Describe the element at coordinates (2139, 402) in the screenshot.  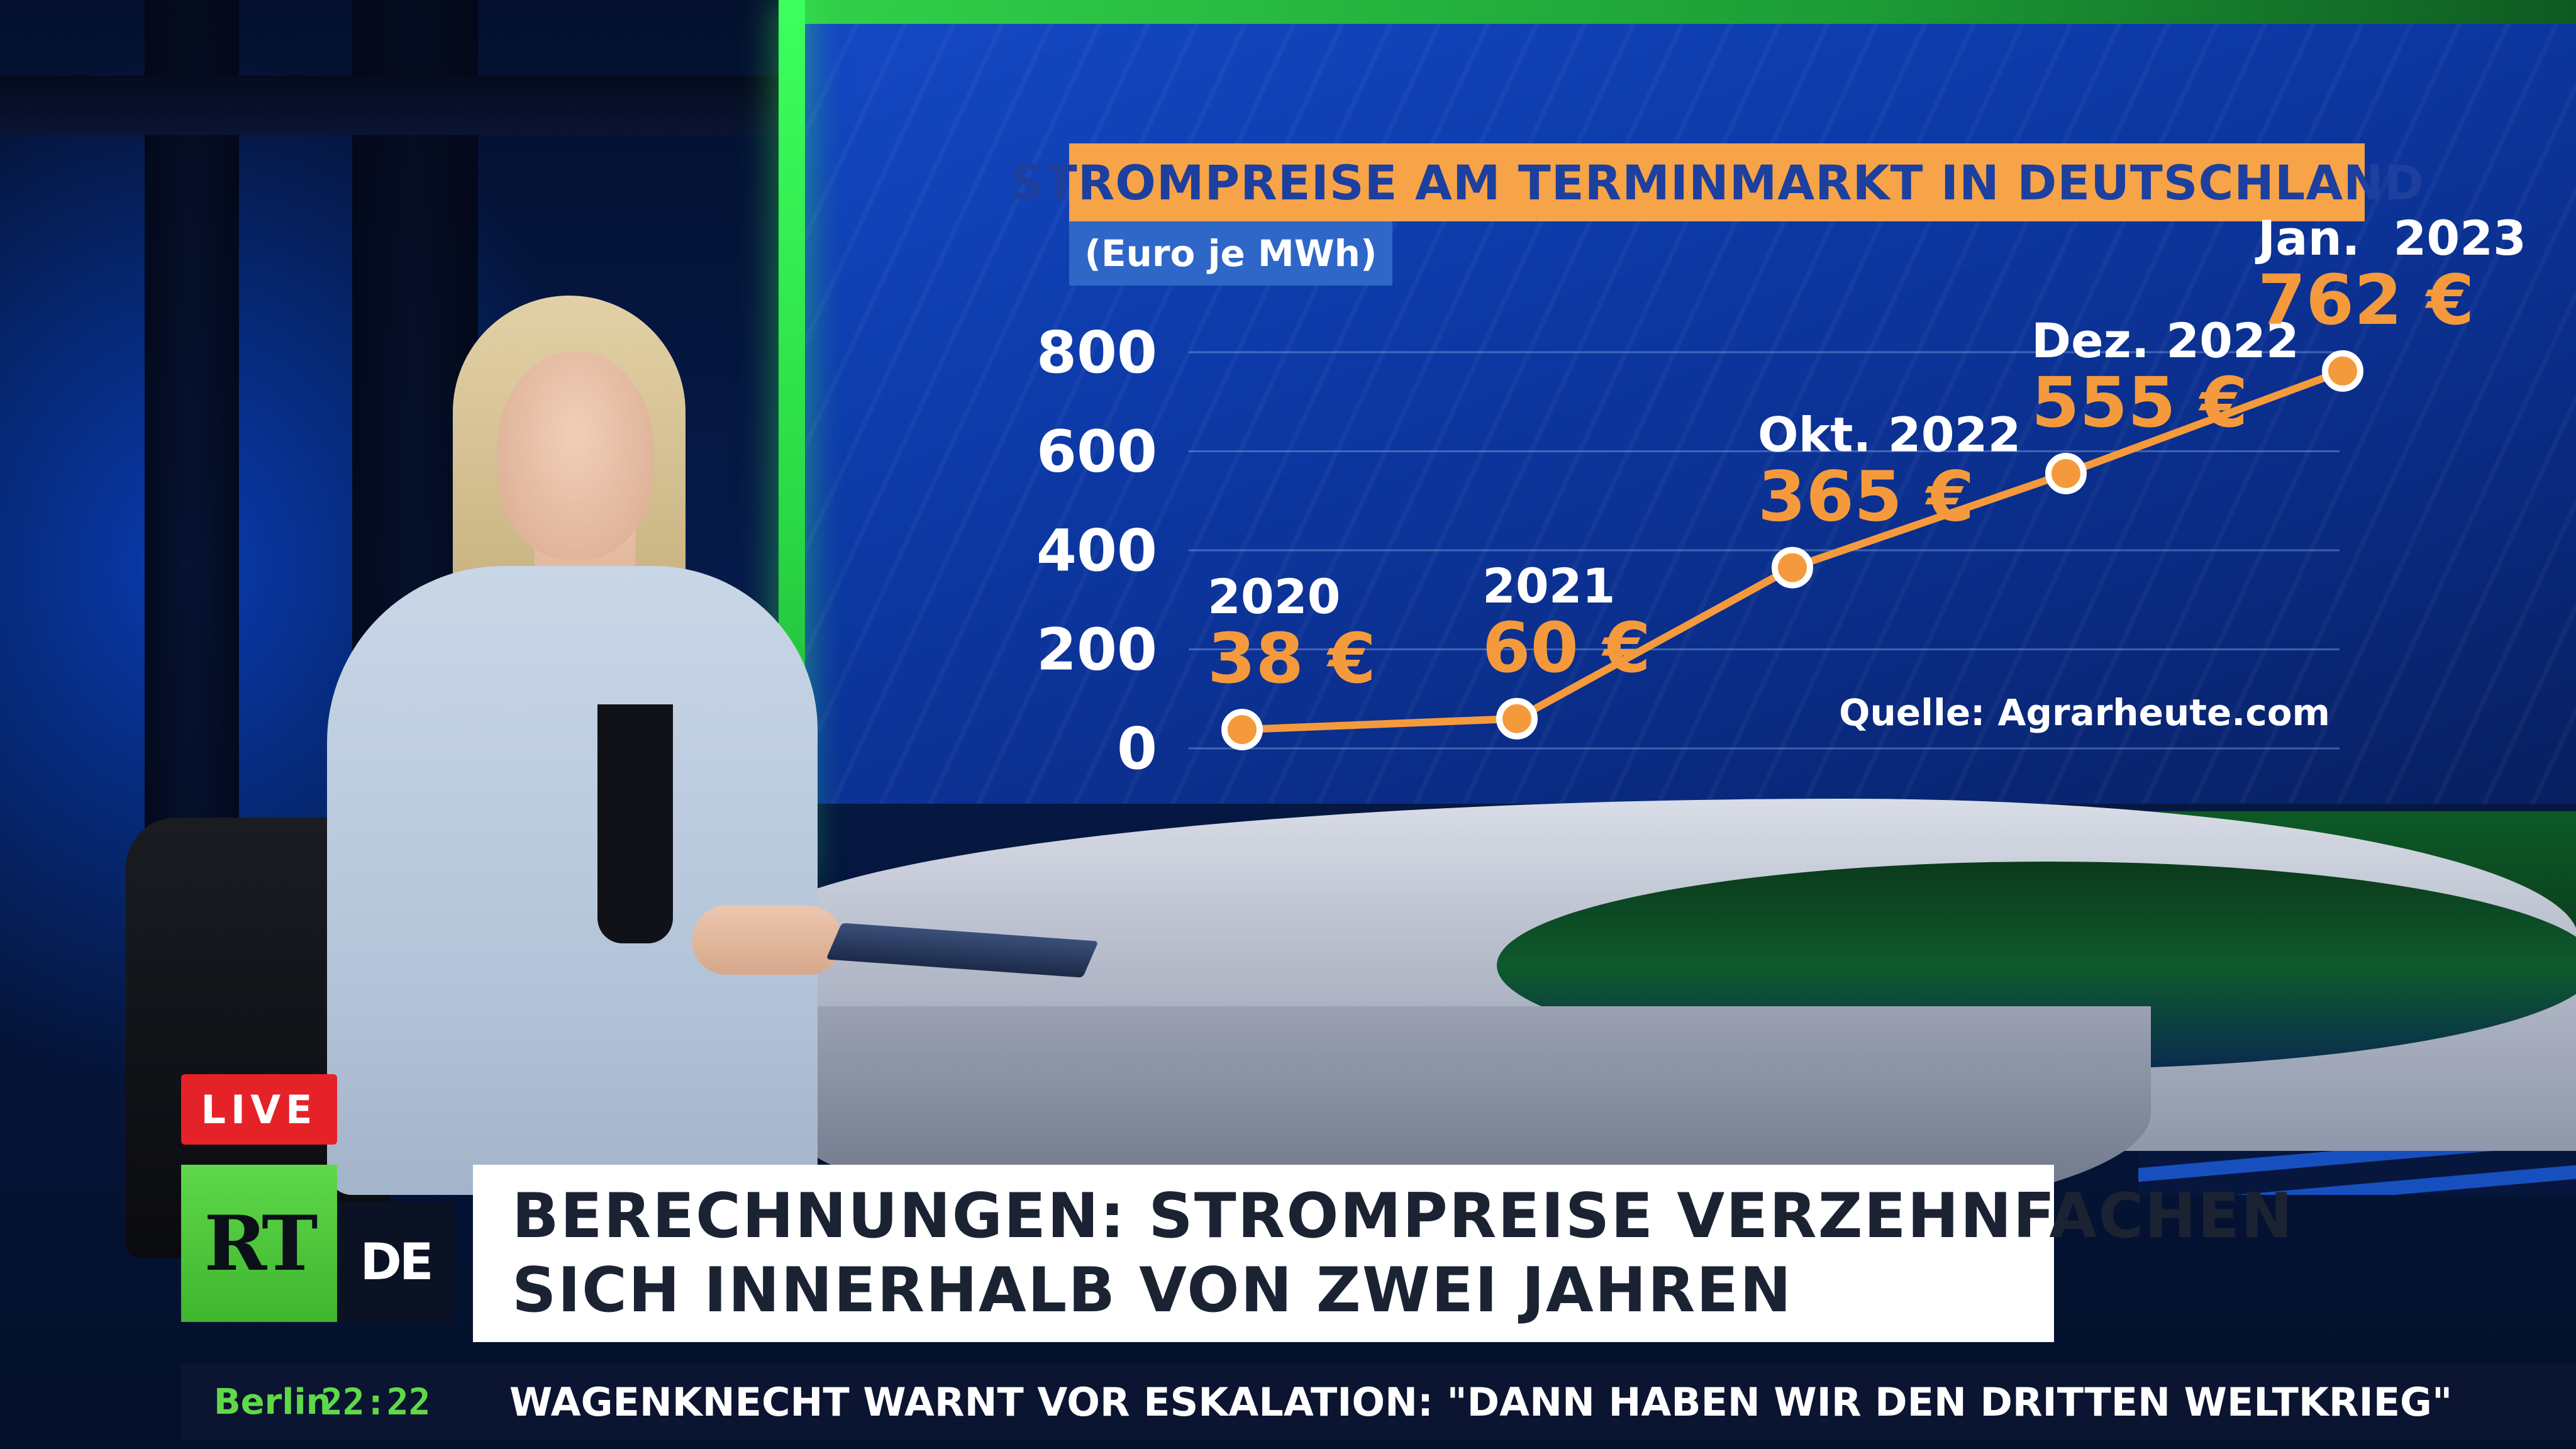
I see `point-value-label: 555 €` at that location.